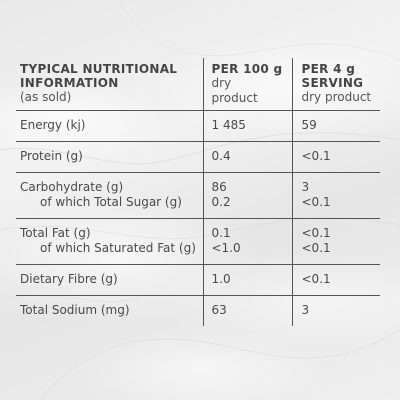 This screenshot has width=400, height=400. Describe the element at coordinates (53, 125) in the screenshot. I see `row-label: Energy (kj)` at that location.